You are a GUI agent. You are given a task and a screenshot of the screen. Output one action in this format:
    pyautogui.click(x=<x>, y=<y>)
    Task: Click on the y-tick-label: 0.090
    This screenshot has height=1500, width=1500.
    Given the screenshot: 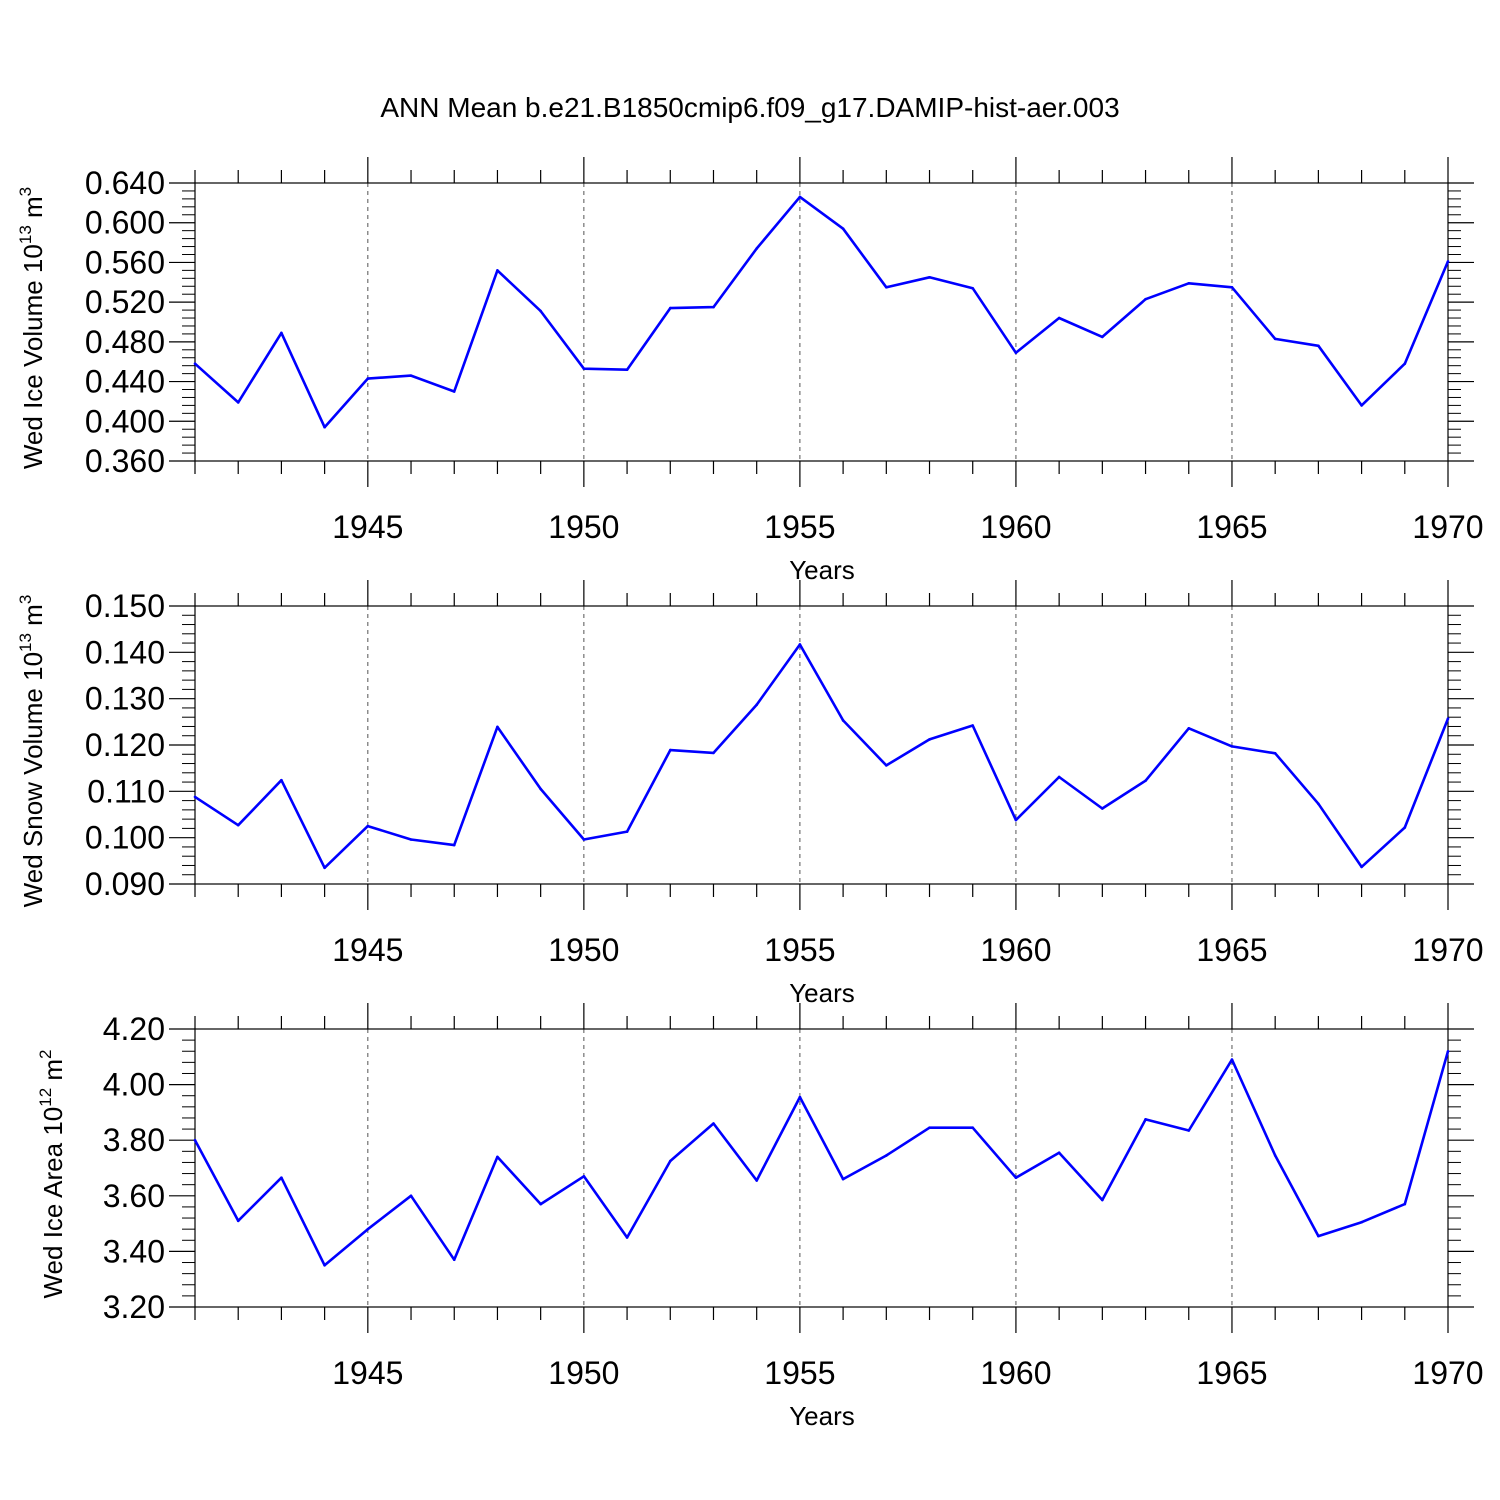 What is the action you would take?
    pyautogui.click(x=125, y=884)
    